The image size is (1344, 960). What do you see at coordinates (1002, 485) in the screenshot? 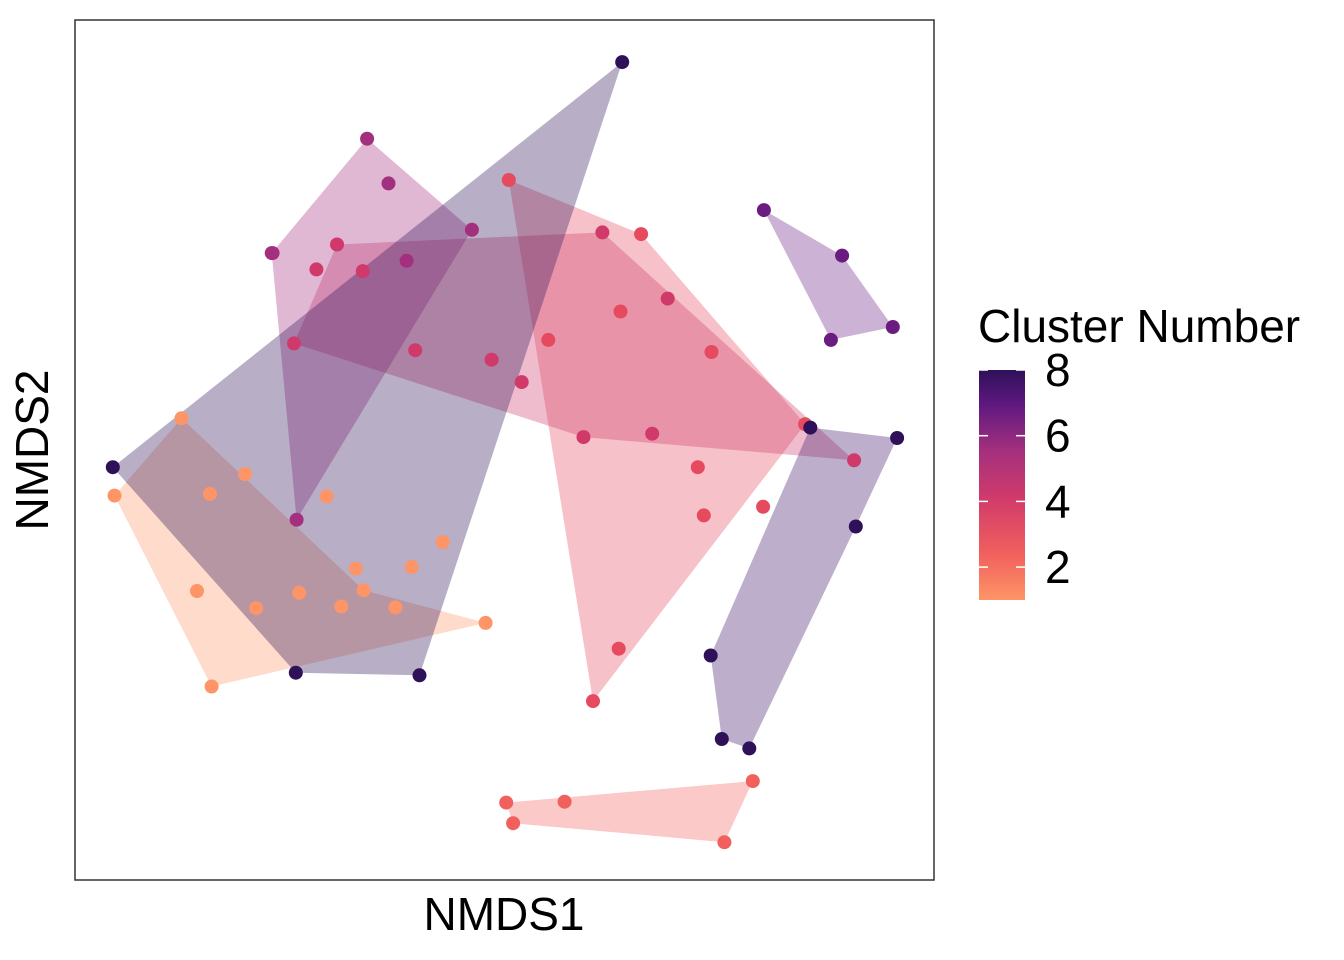
I see `legend-colorbar` at bounding box center [1002, 485].